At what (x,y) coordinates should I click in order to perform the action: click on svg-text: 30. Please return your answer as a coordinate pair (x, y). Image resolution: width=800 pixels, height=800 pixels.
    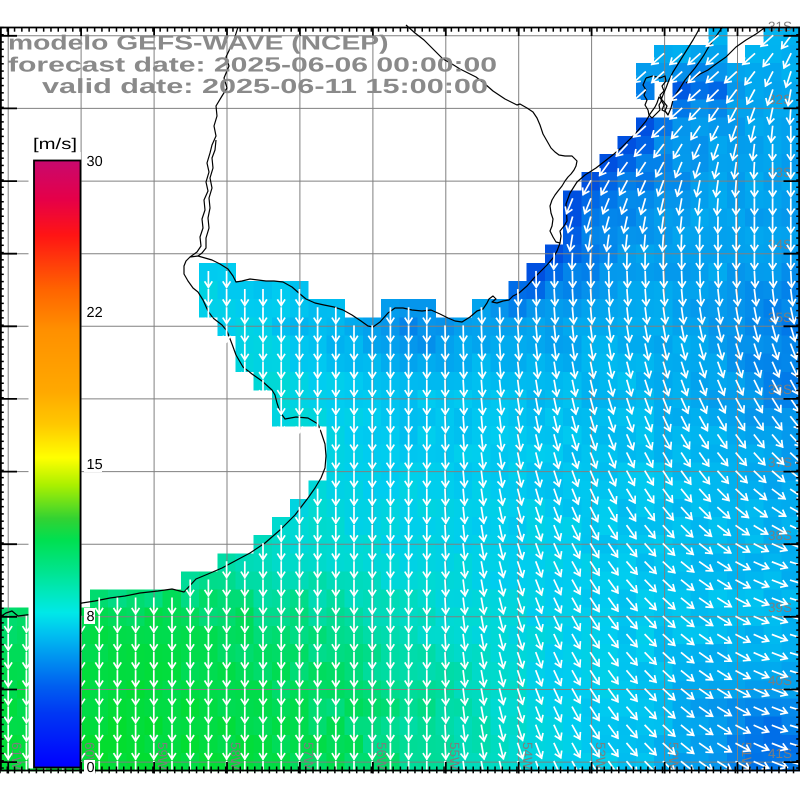
    Looking at the image, I should click on (95, 162).